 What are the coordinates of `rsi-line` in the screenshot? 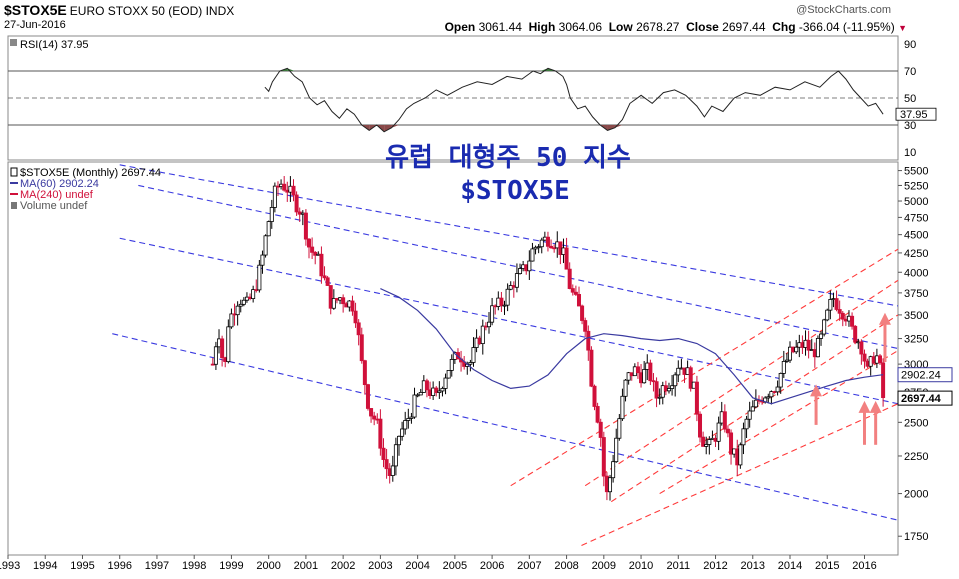 It's located at (574, 100).